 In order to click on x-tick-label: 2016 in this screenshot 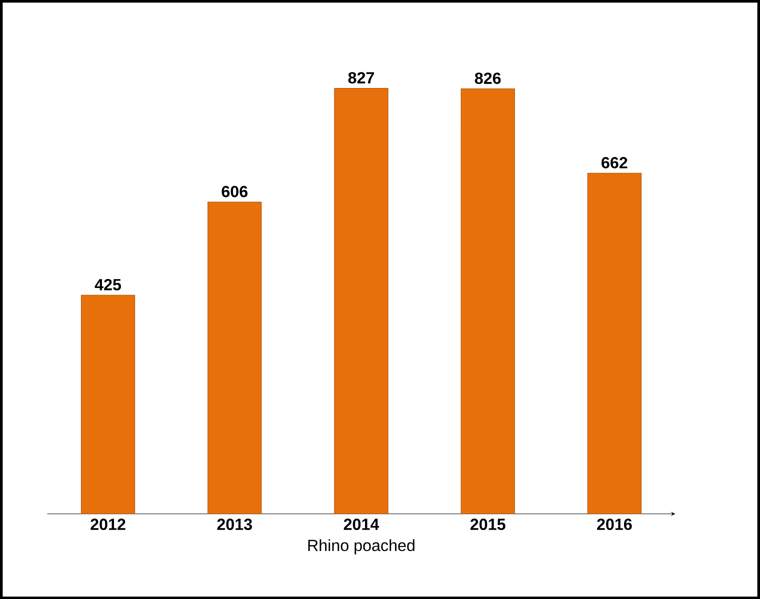, I will do `click(614, 524)`.